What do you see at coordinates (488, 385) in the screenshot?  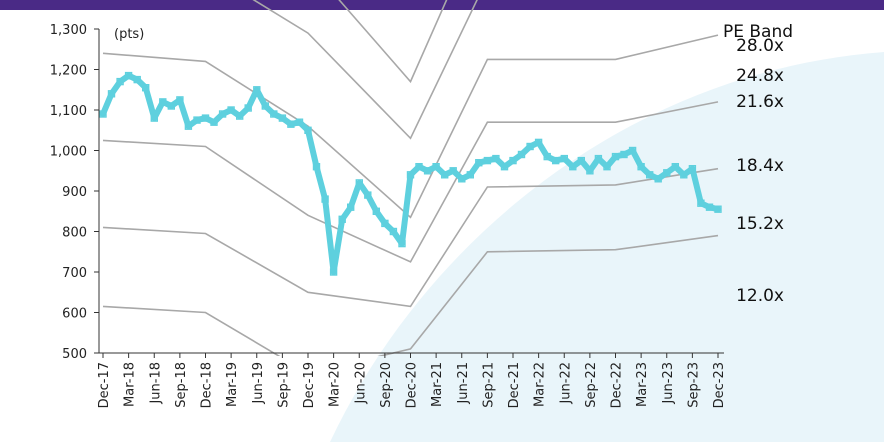 I see `x-tick-label: Sep-21` at bounding box center [488, 385].